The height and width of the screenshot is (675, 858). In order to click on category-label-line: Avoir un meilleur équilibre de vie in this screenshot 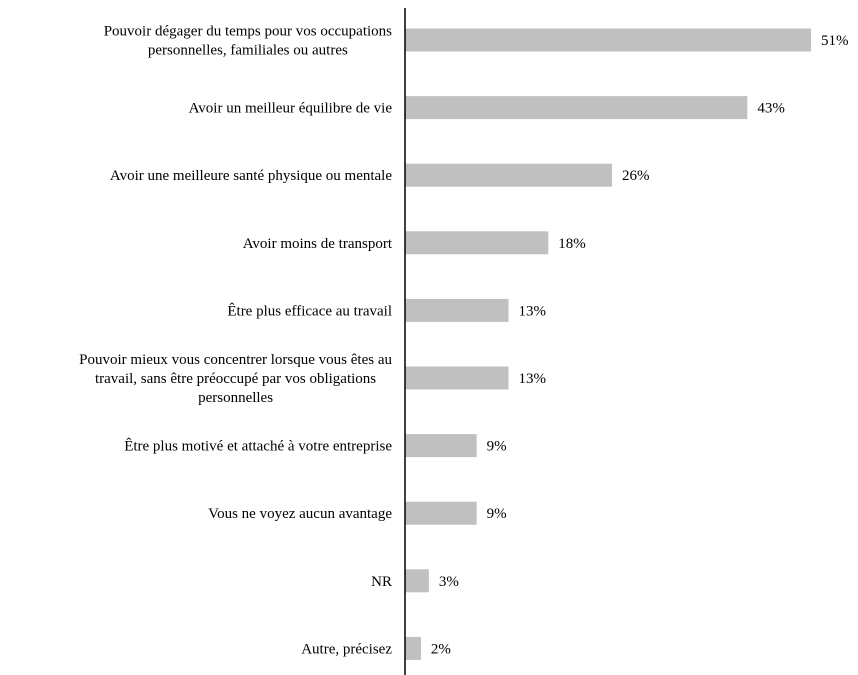, I will do `click(291, 109)`.